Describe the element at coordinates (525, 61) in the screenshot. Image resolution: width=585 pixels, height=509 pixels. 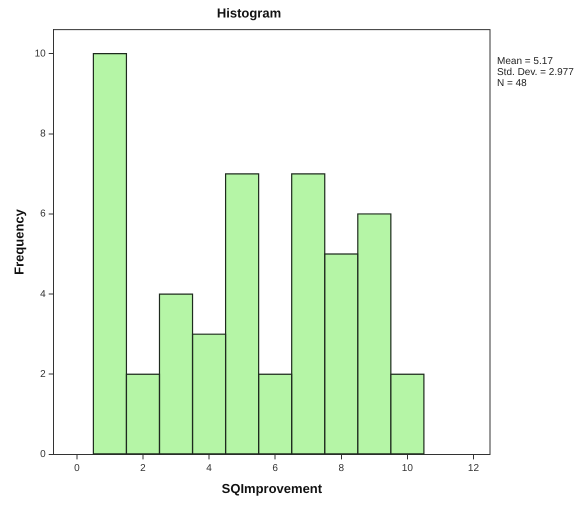
I see `text: Mean = 5.17` at that location.